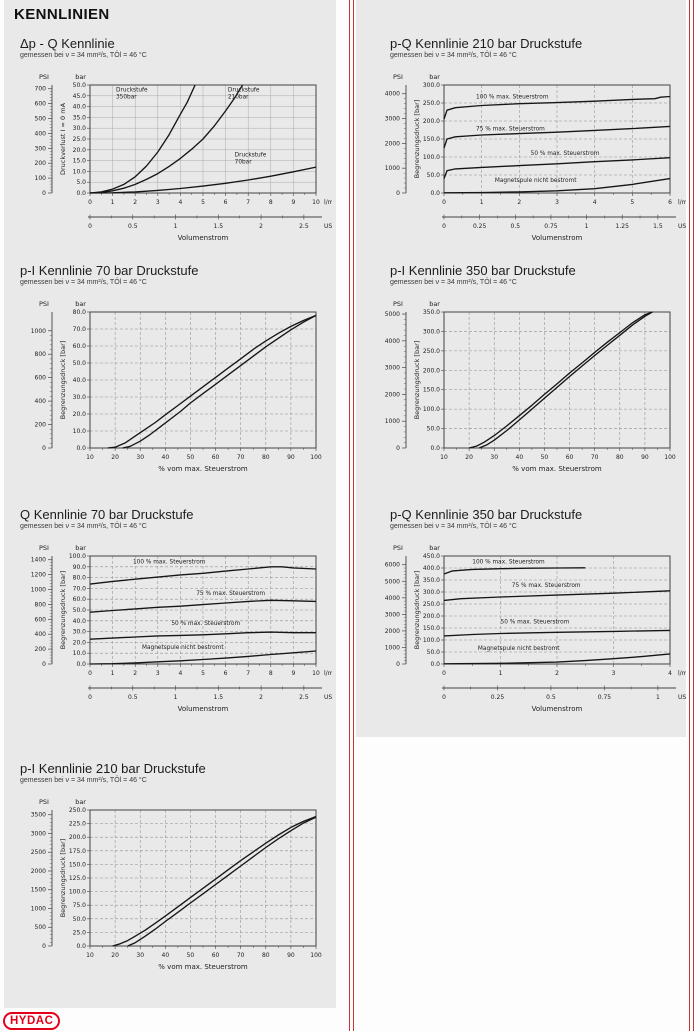 This screenshot has width=700, height=1031. I want to click on svg-text: 175.0, so click(77, 851).